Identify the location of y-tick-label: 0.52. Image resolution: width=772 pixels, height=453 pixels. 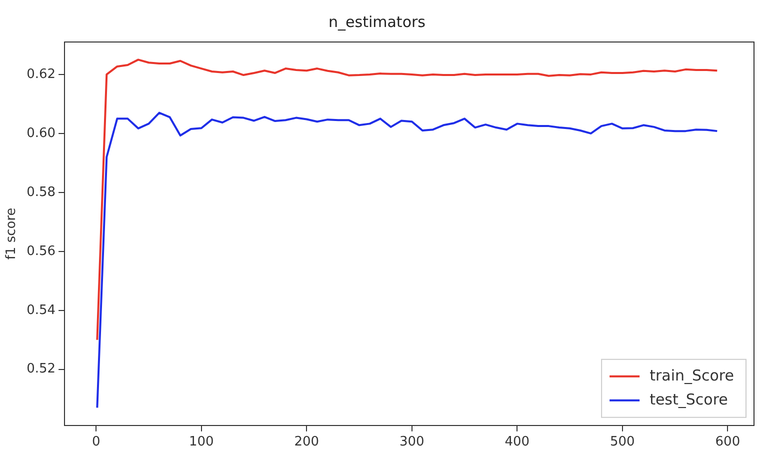
(41, 369).